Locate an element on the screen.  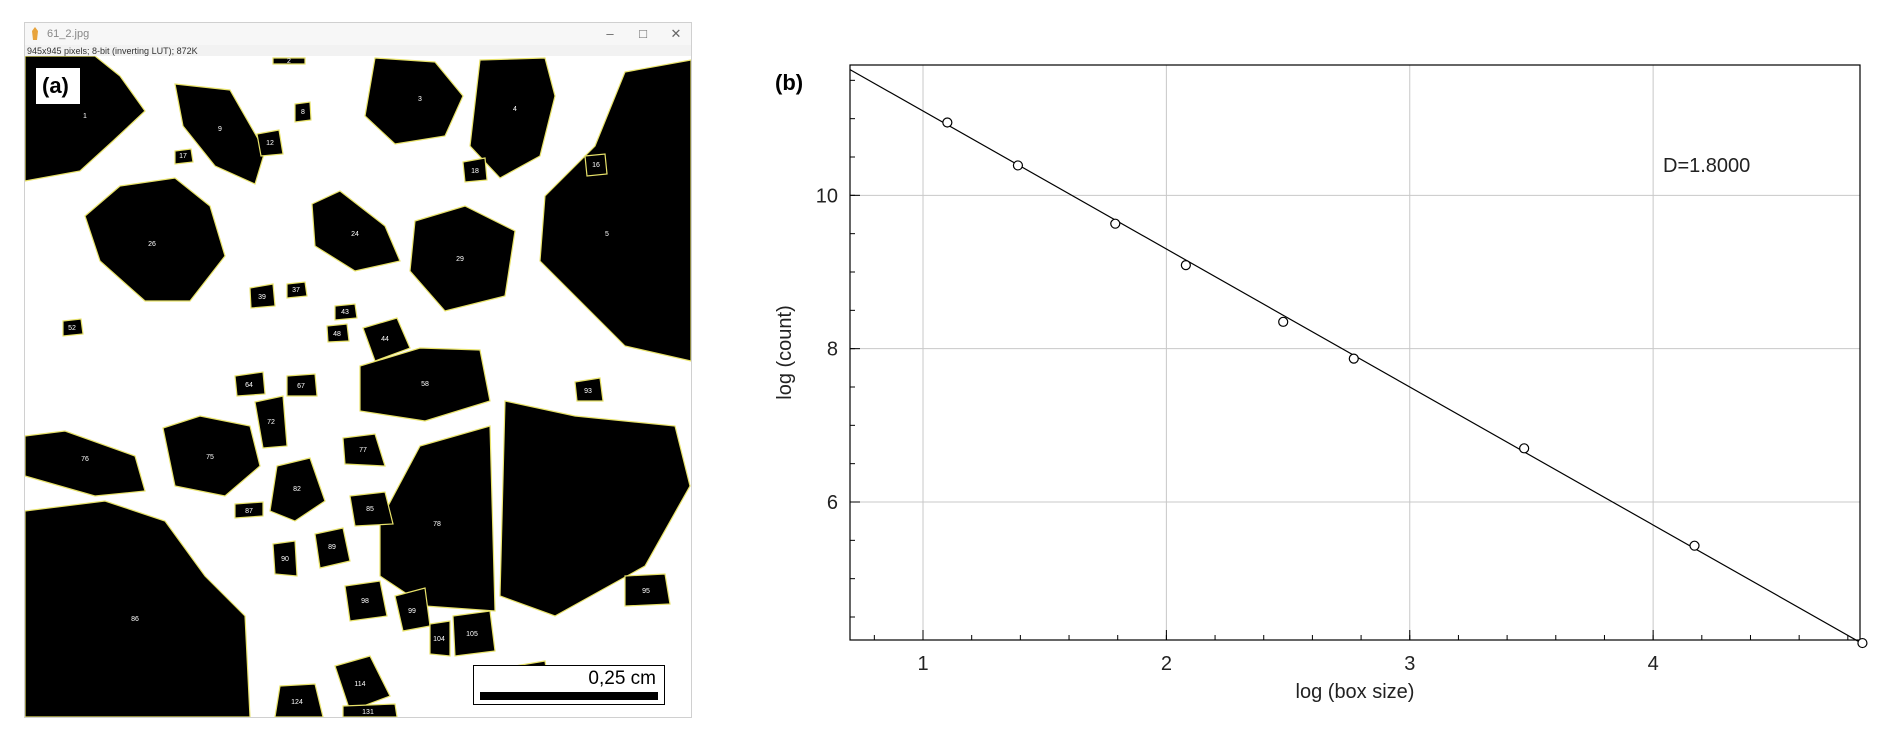
particle-label: 48 is located at coordinates (337, 334).